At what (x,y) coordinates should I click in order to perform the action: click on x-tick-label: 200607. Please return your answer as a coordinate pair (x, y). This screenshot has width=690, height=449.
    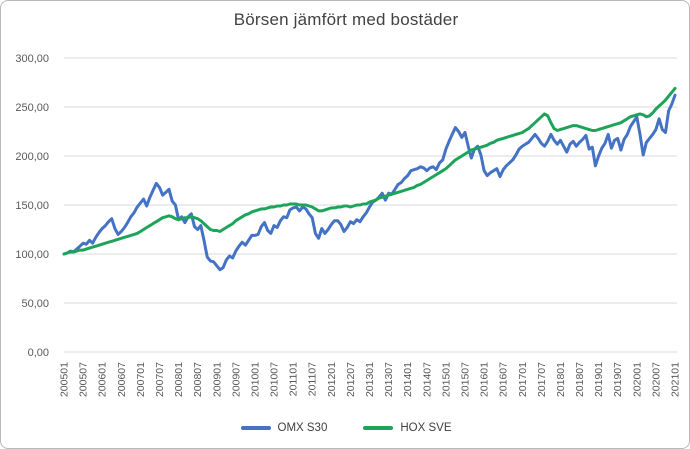
    Looking at the image, I should click on (122, 379).